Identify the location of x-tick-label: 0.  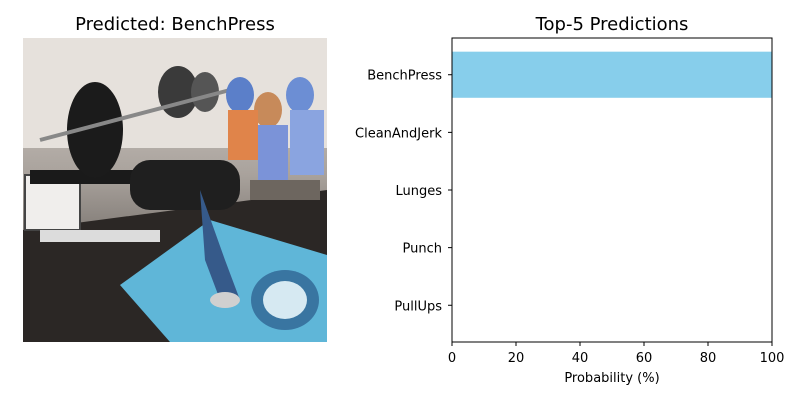
(452, 358).